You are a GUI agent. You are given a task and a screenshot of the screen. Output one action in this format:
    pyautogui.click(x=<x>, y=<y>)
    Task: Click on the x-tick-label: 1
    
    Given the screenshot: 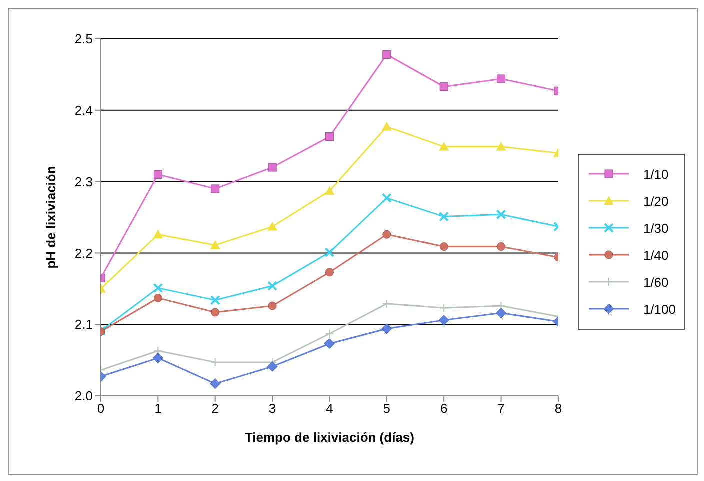 What is the action you would take?
    pyautogui.click(x=158, y=408)
    